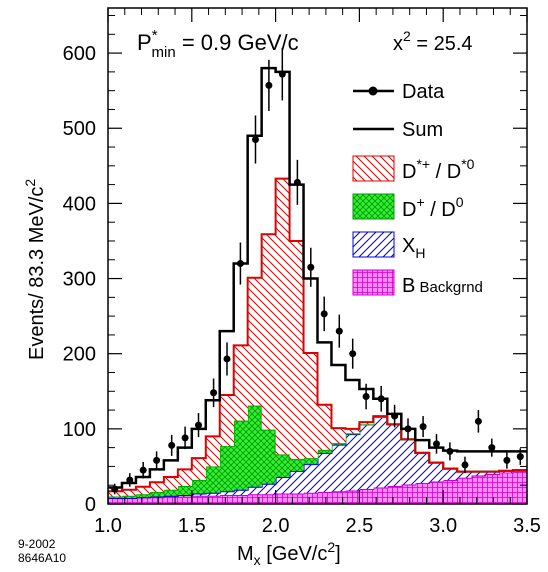 The height and width of the screenshot is (572, 548). Describe the element at coordinates (417, 189) in the screenshot. I see `legend: Data Sum D*+ / D*0 D+ / D0 XH` at that location.